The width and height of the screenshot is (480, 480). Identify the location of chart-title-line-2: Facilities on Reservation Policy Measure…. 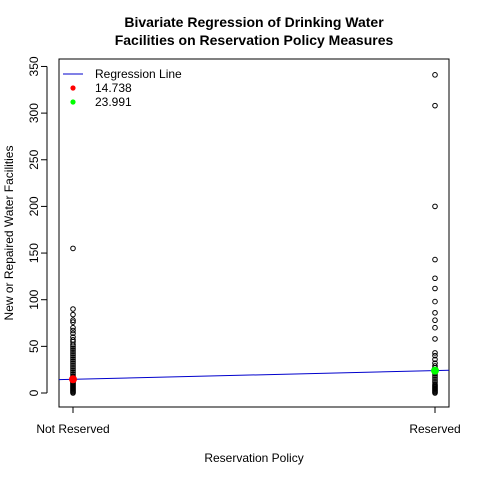
(254, 40).